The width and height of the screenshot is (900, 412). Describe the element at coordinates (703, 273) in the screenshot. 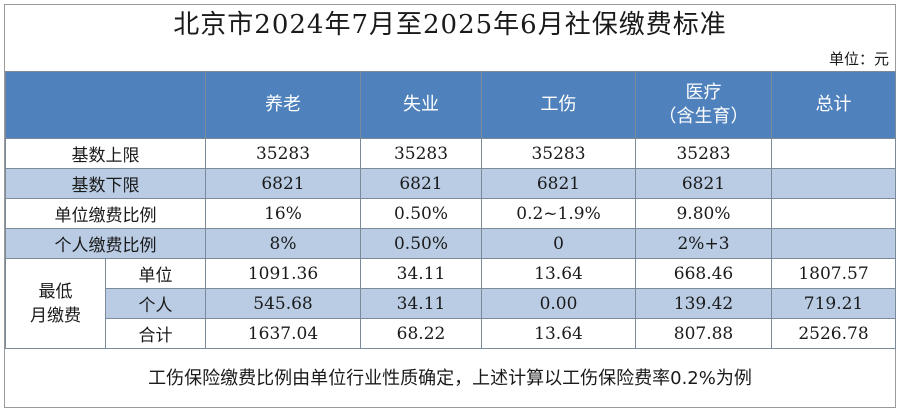

I see `table-cell: 668.46` at that location.